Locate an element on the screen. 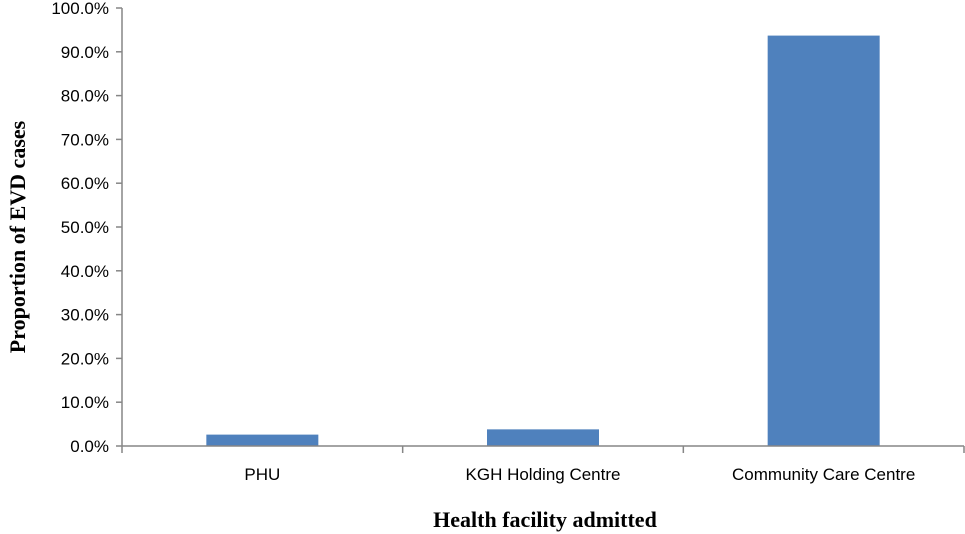 Image resolution: width=965 pixels, height=534 pixels. y-tick-label: 70.0% is located at coordinates (85, 139).